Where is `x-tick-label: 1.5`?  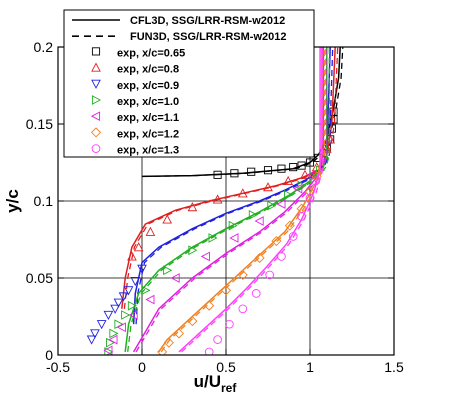 x-tick-label: 1.5 is located at coordinates (394, 367).